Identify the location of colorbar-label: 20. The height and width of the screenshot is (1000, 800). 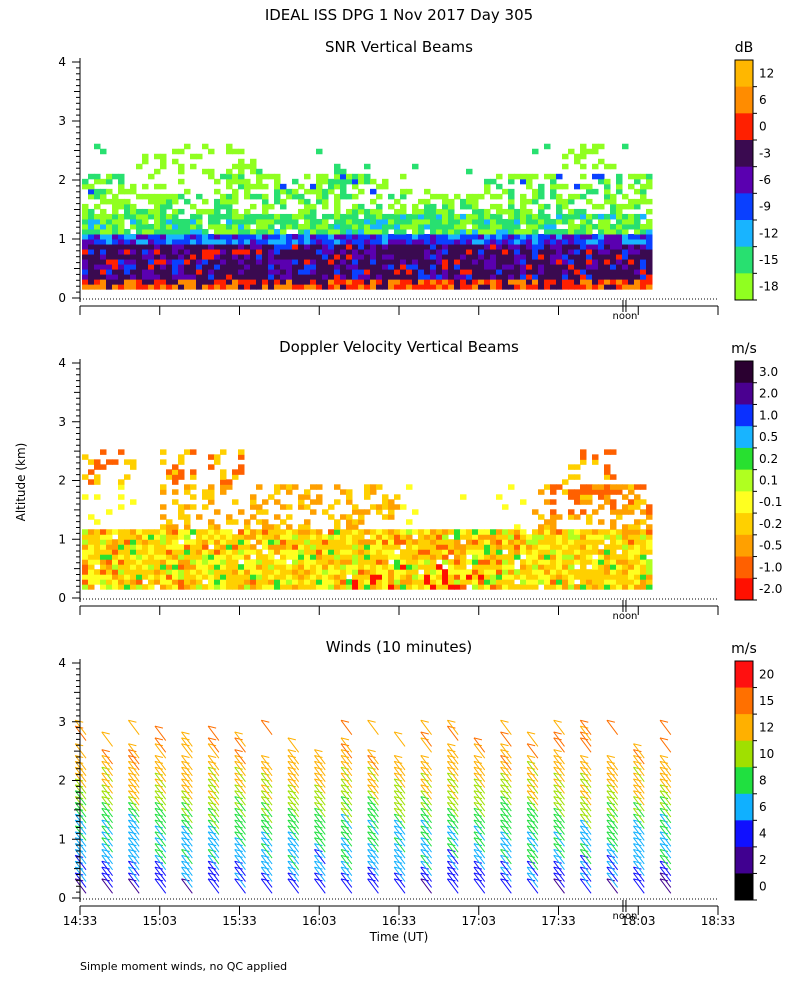
(766, 674).